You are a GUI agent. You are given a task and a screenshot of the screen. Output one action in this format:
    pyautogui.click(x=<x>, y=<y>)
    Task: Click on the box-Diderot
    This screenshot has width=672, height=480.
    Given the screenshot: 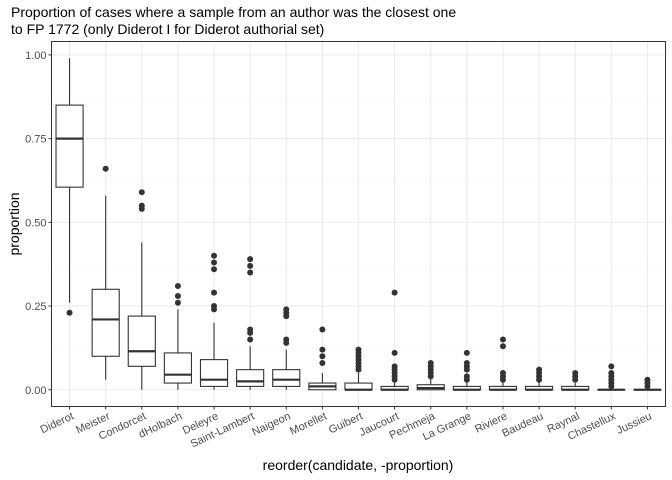 What is the action you would take?
    pyautogui.click(x=69, y=187)
    